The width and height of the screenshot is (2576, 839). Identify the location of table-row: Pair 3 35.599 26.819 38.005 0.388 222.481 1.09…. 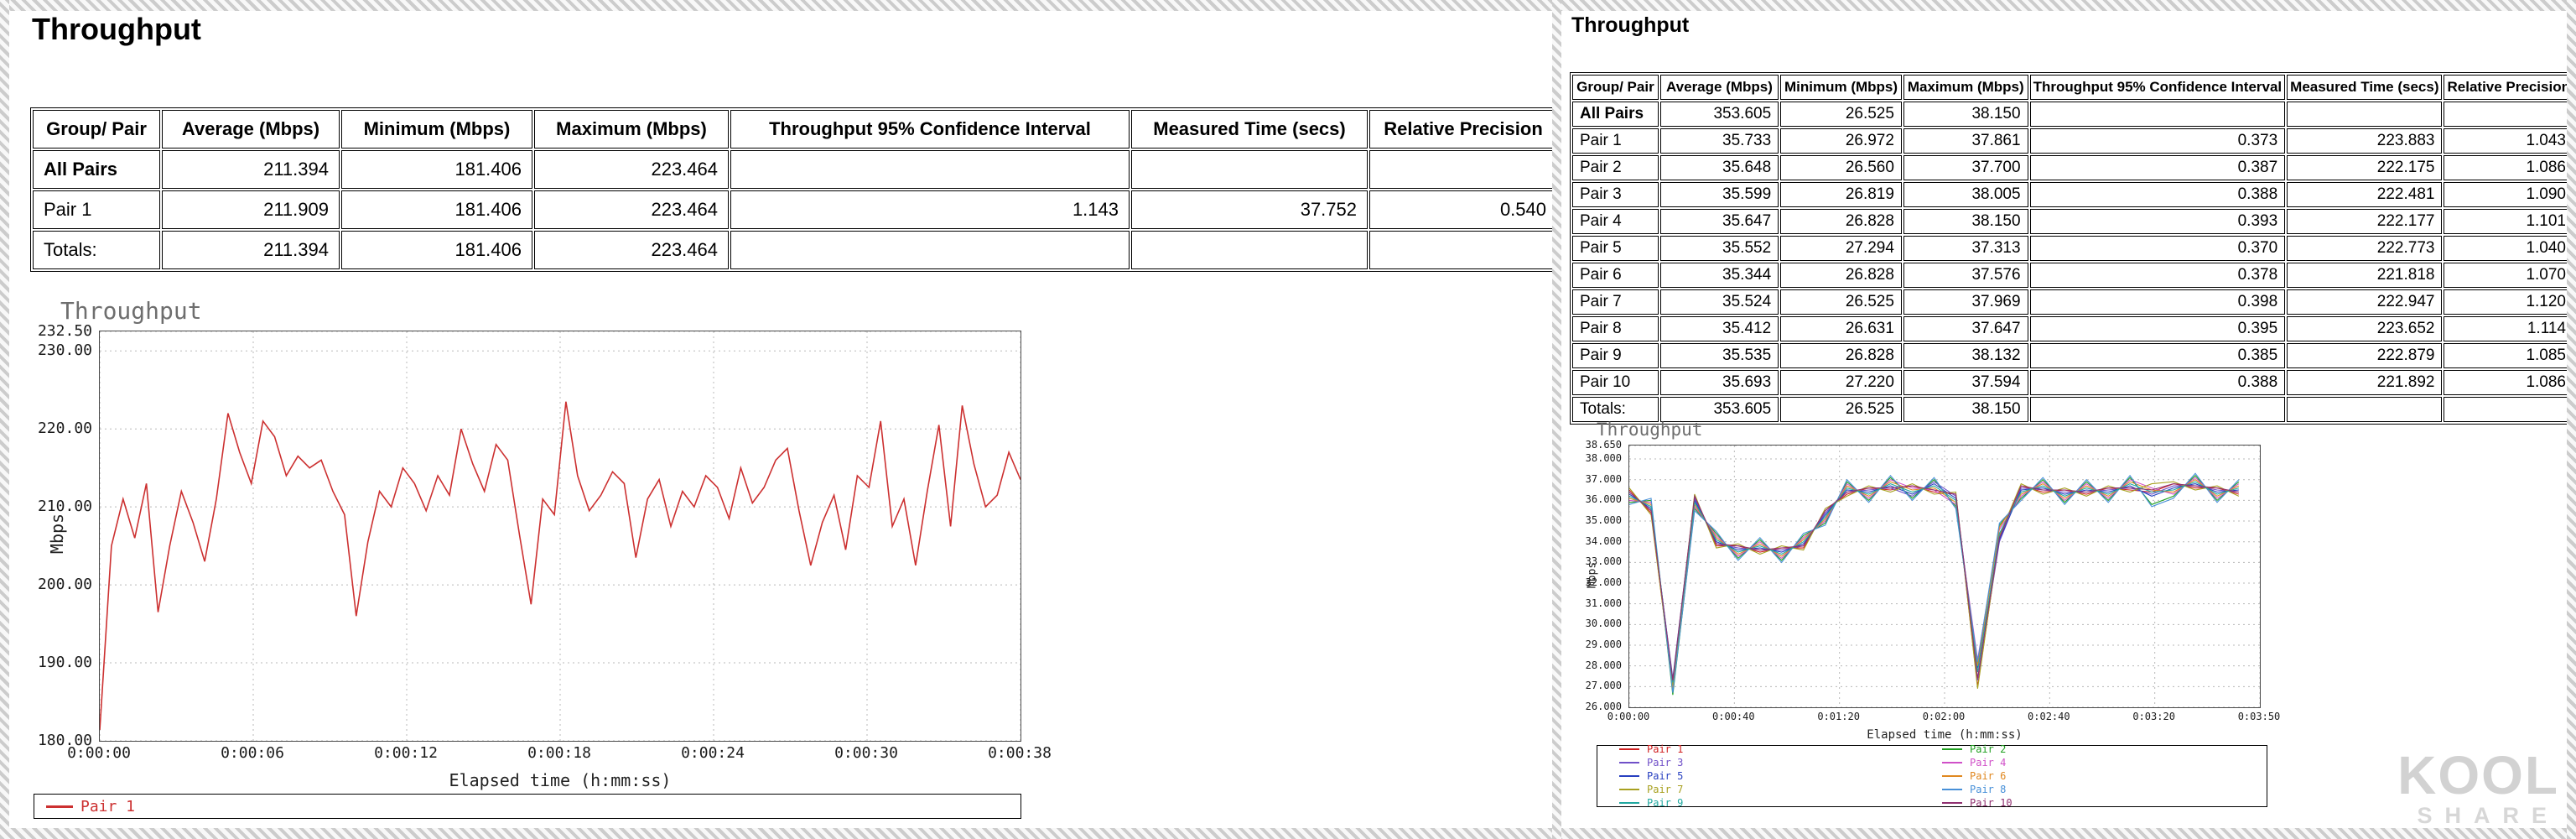
(2072, 194).